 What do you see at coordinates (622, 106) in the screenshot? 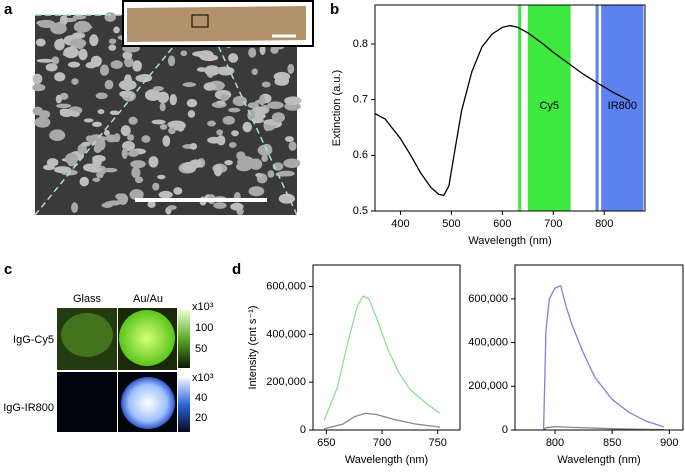
I see `band-label: IR800` at bounding box center [622, 106].